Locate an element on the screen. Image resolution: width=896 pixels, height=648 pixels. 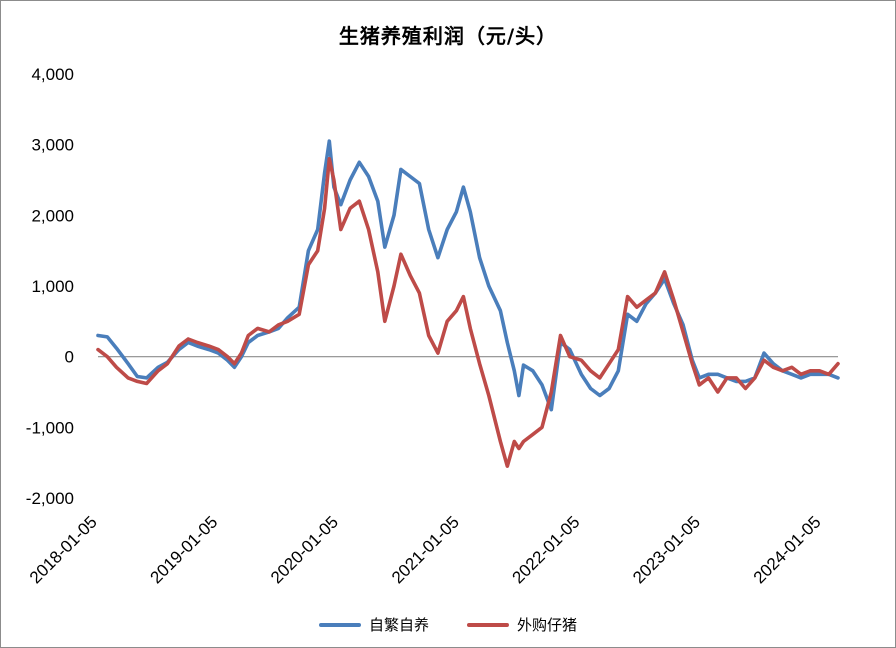
y-tick-label: 1,000 is located at coordinates (52, 286).